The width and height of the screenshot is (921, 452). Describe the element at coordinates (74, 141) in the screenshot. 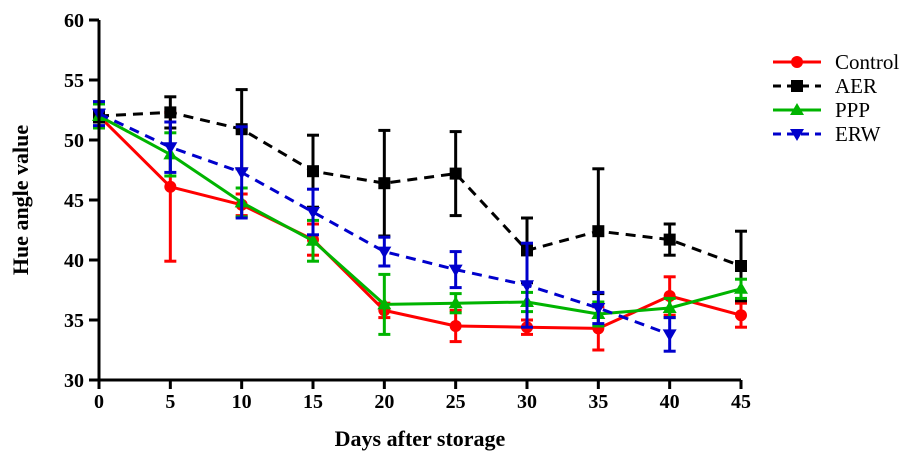

I see `y-tick-label: 50` at that location.